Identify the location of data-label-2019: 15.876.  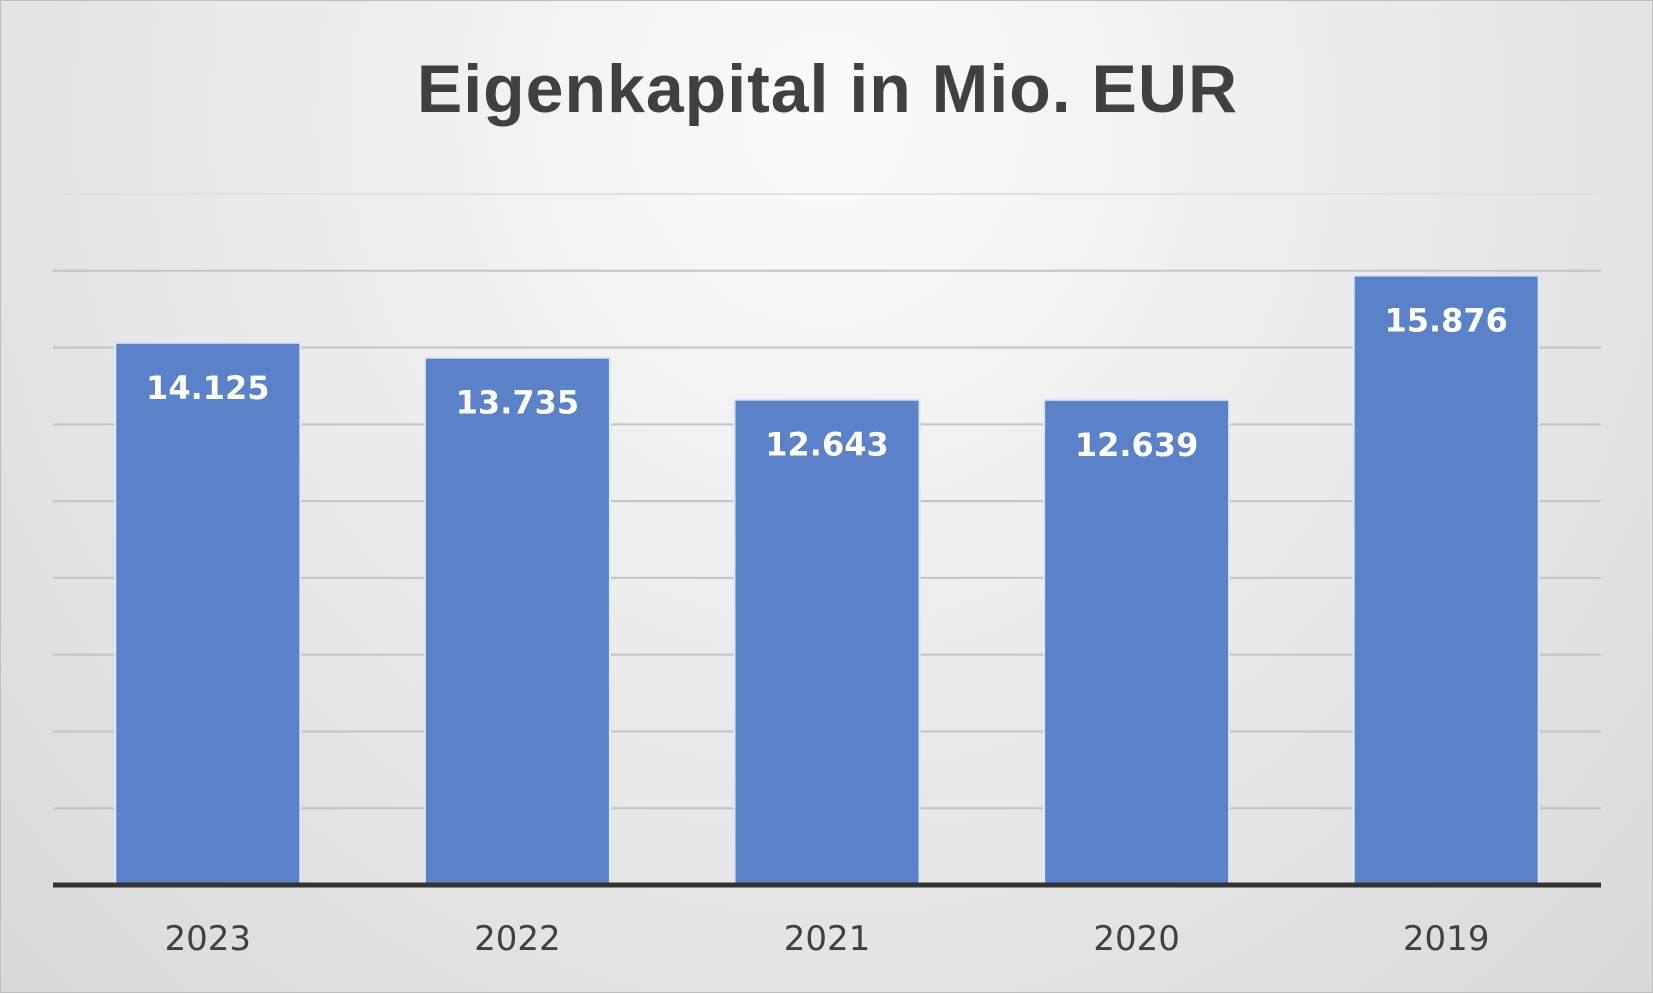
(1445, 321).